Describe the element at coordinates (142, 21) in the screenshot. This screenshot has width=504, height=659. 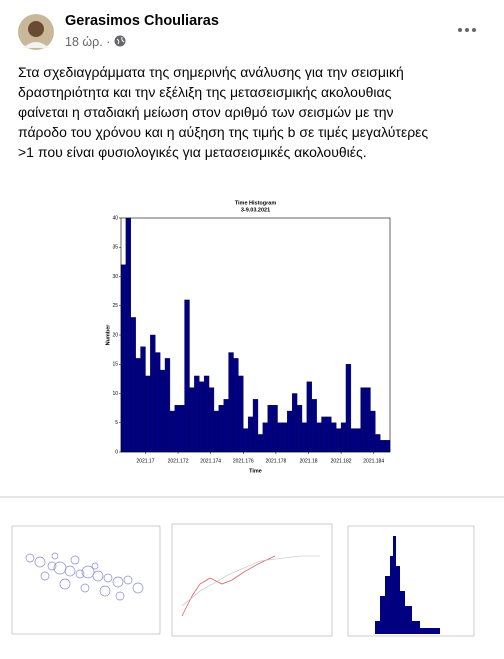
I see `author-name: Gerasimos Chouliaras` at that location.